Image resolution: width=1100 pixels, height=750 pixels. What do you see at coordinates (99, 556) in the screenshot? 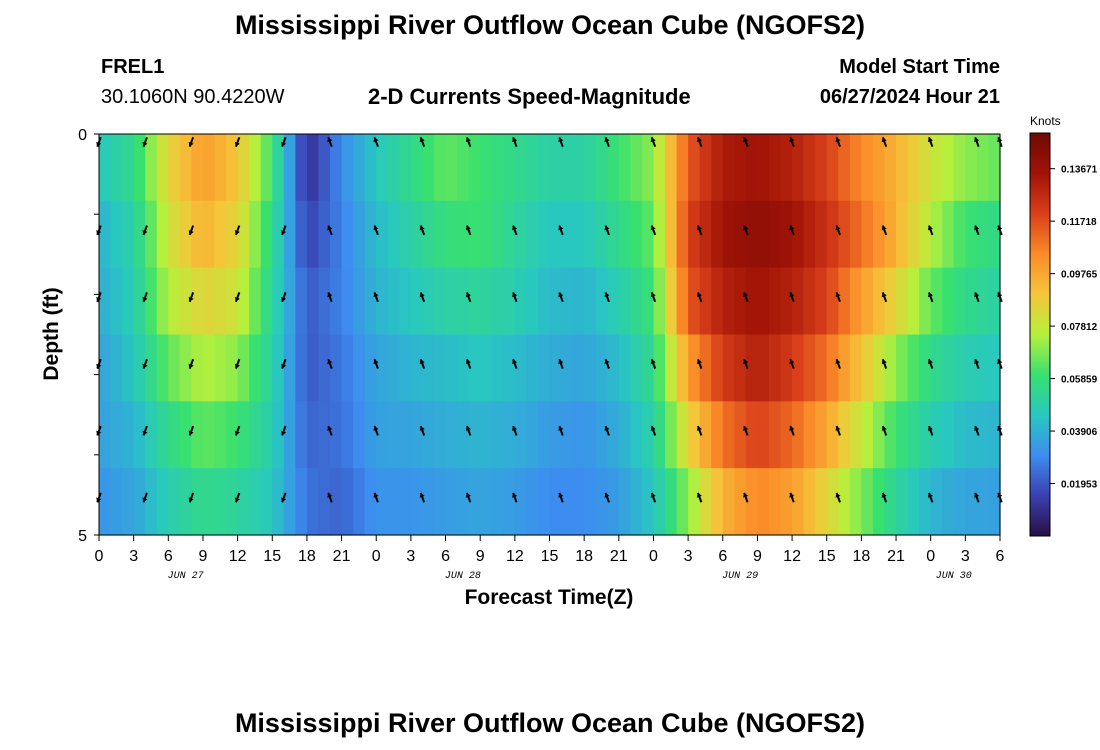
I see `x-tick-label: 0` at bounding box center [99, 556].